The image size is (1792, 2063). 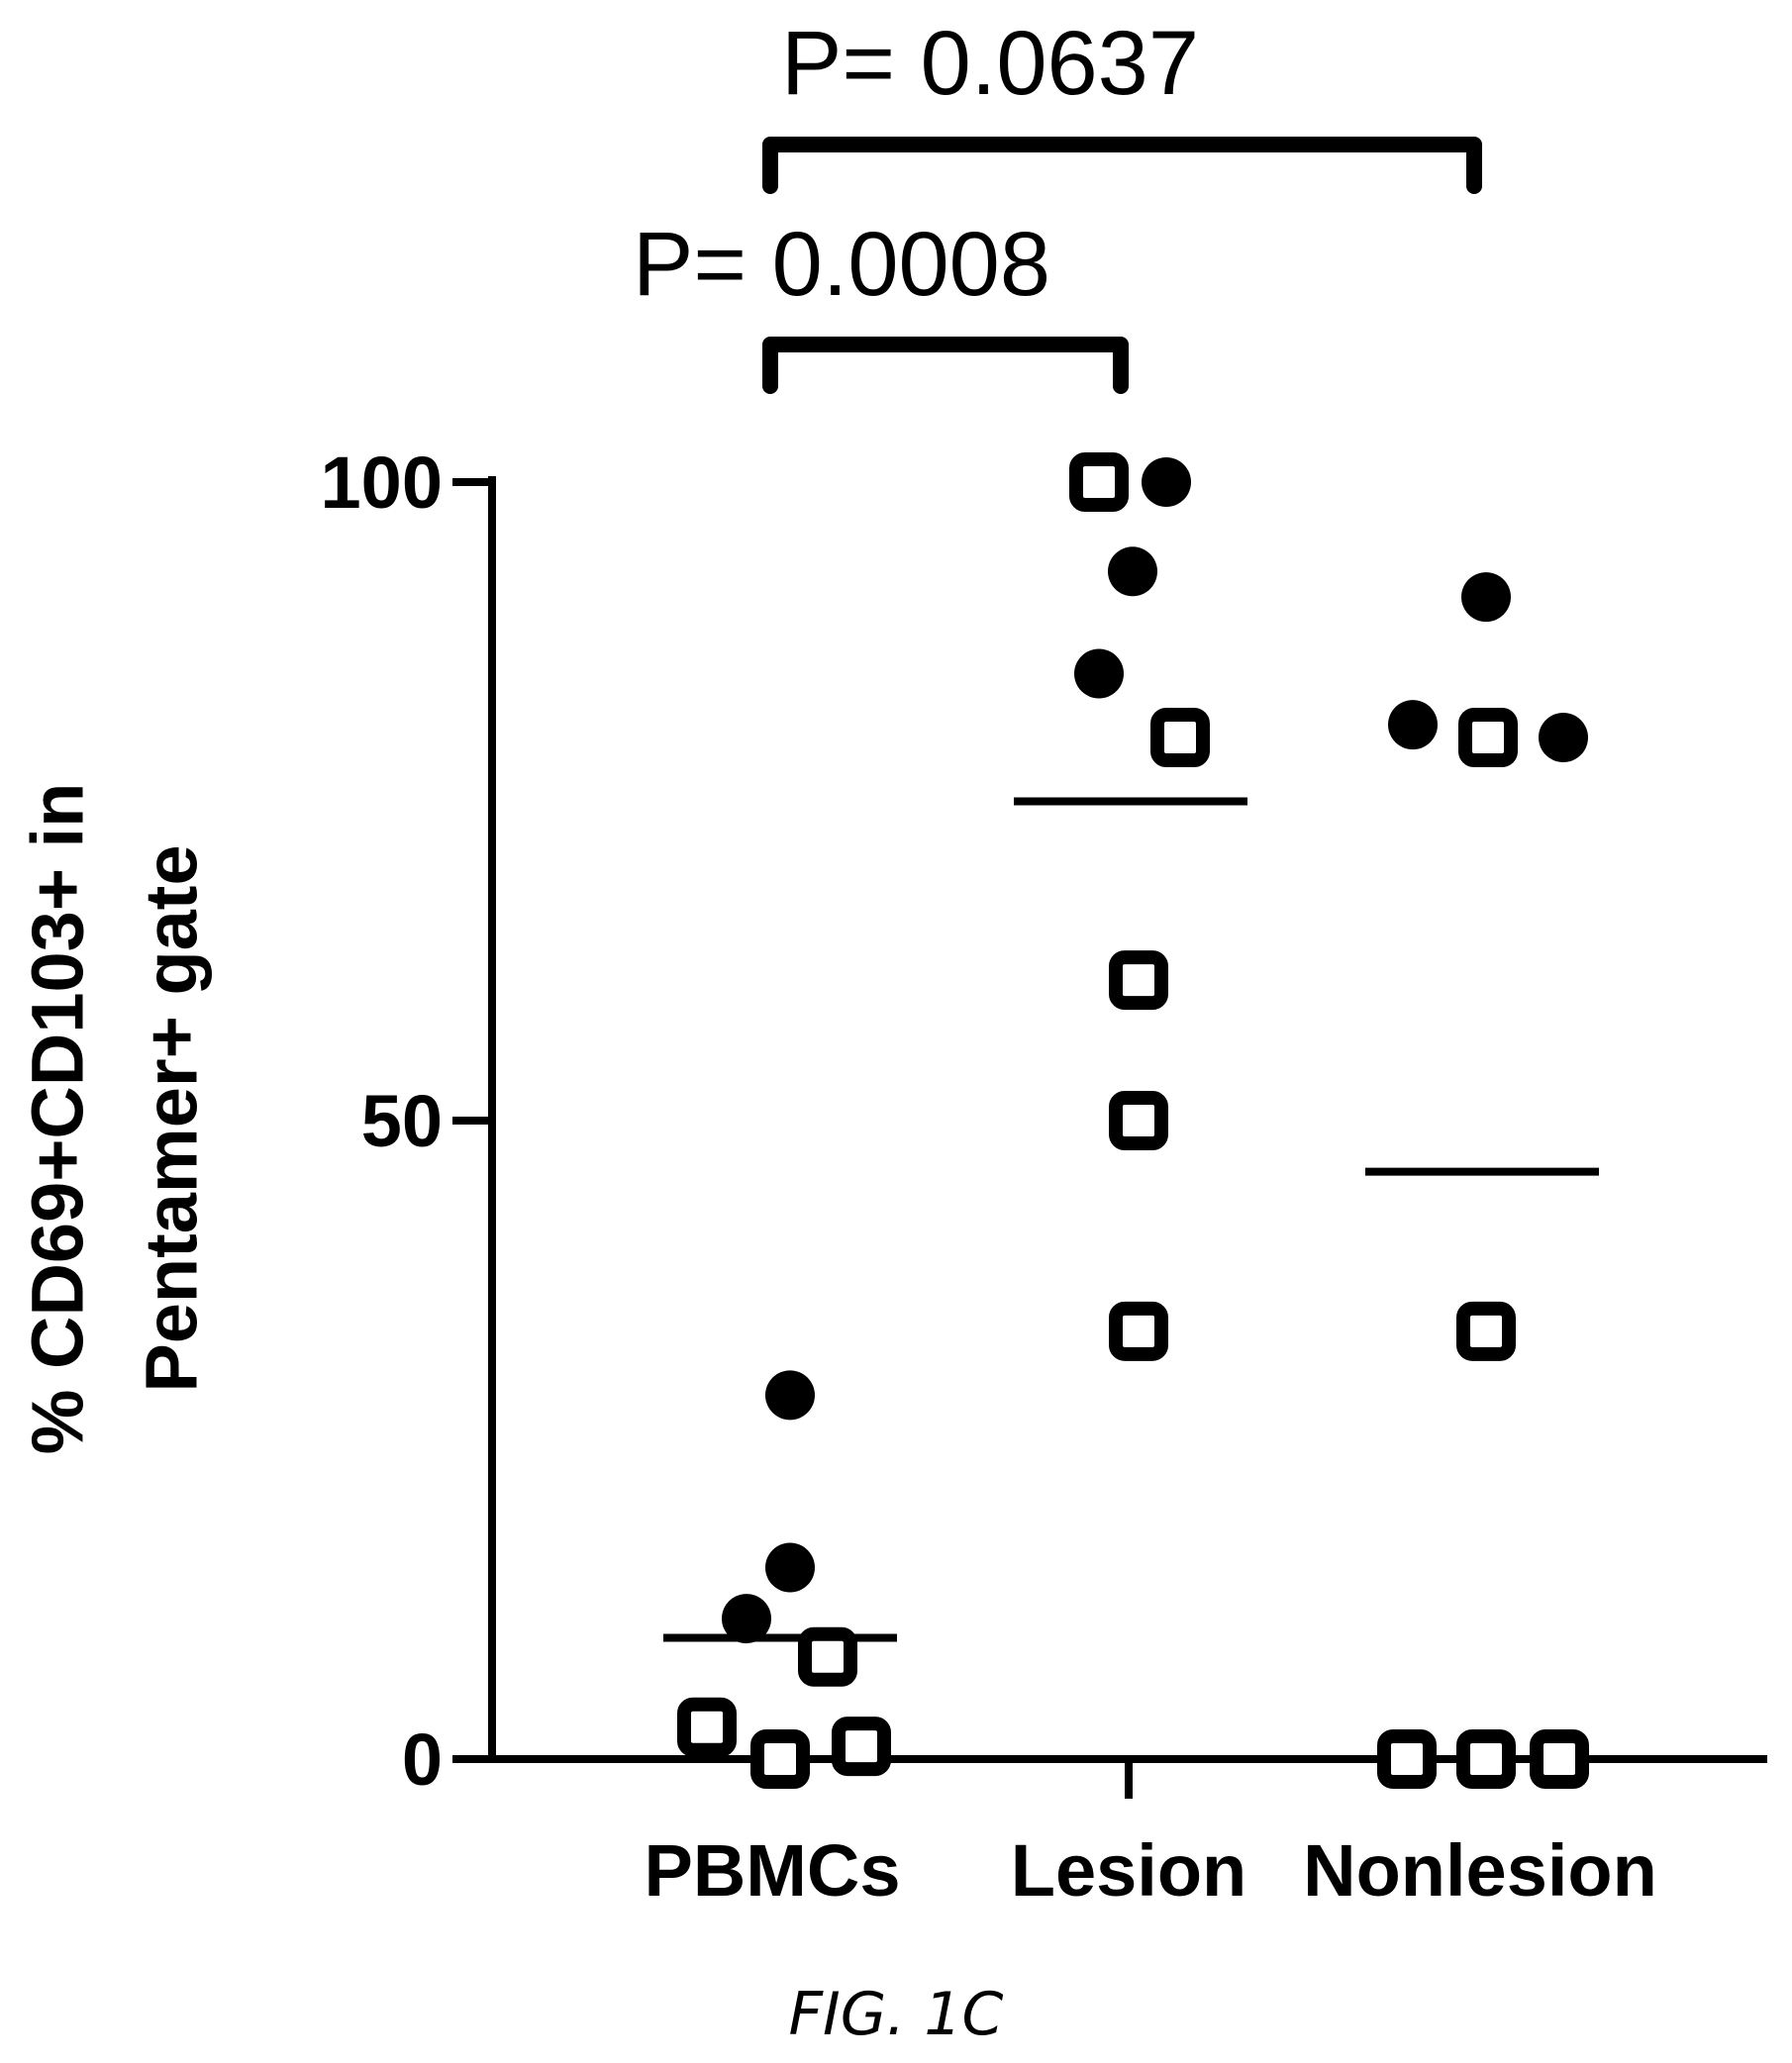 I want to click on x-tick-label: Lesion, so click(x=1128, y=1870).